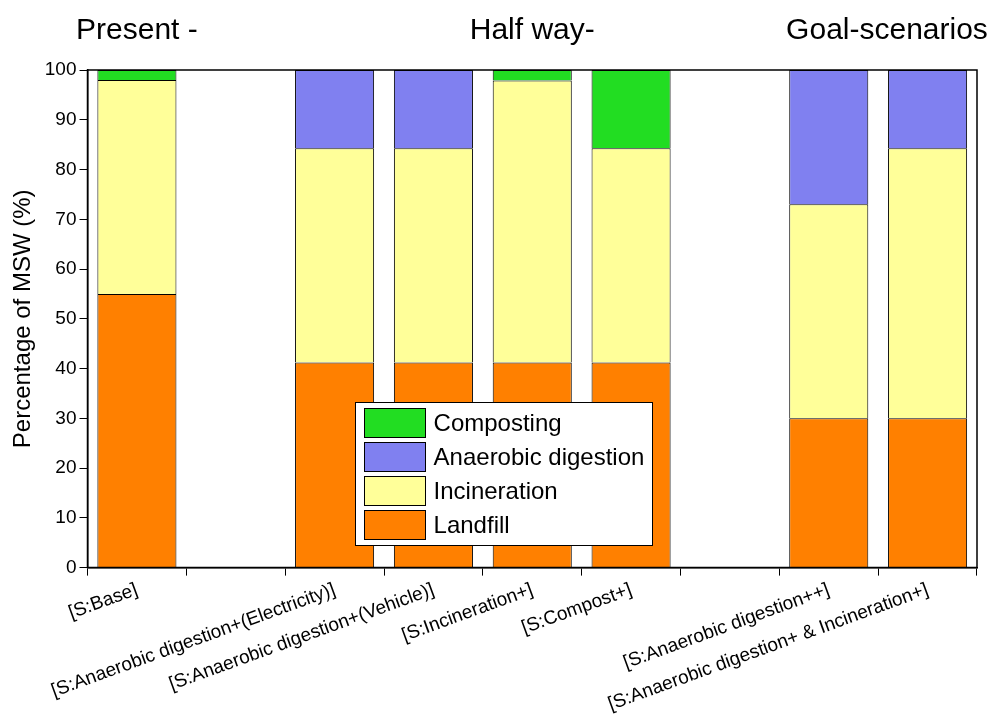 Image resolution: width=1007 pixels, height=719 pixels. I want to click on legend-label: Landfill, so click(471, 524).